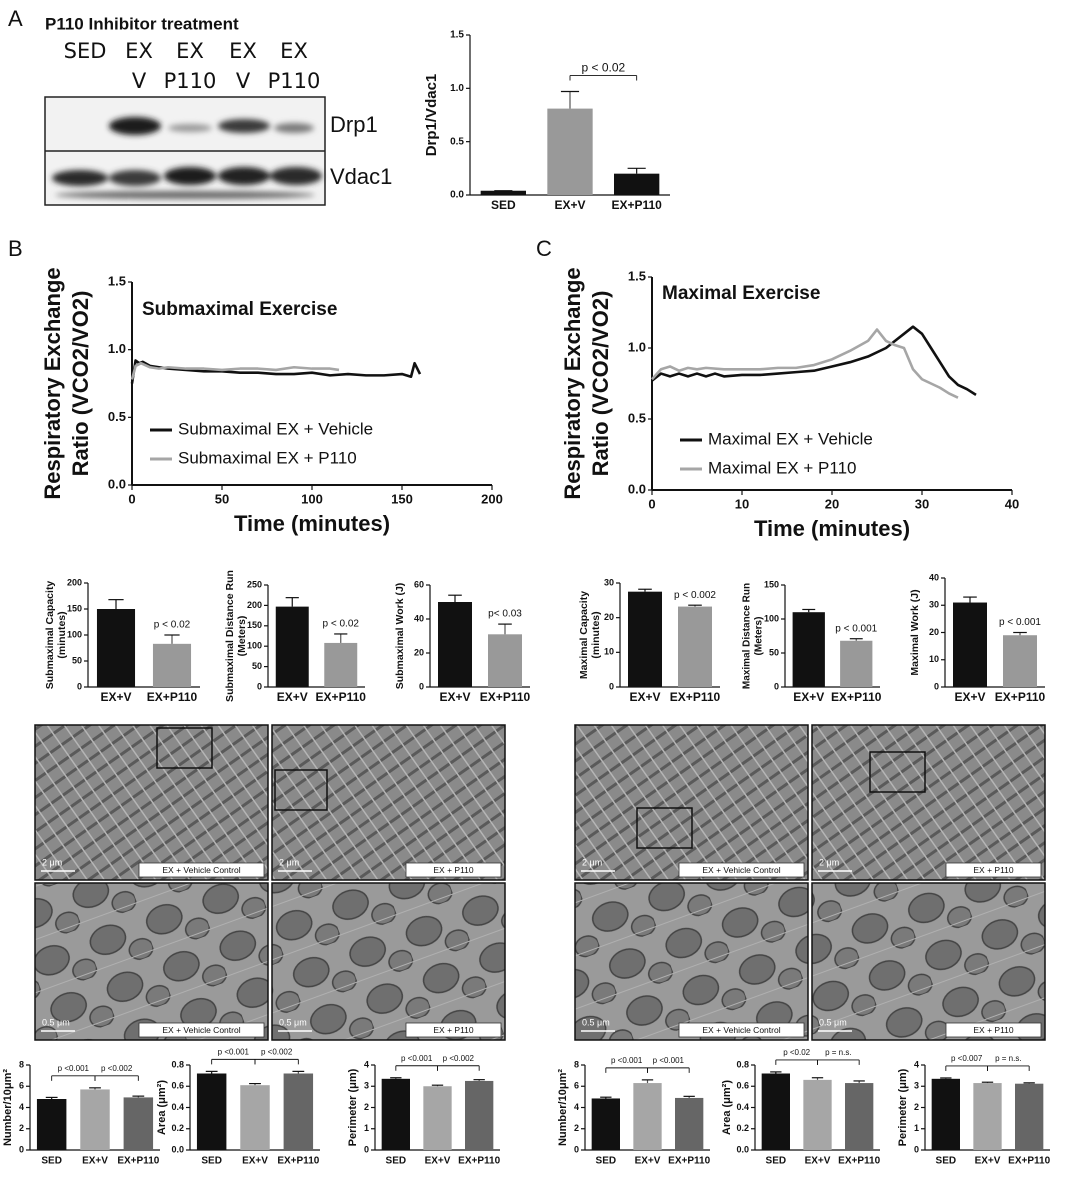  Describe the element at coordinates (576, 1064) in the screenshot. I see `y-tick-label: 8` at that location.